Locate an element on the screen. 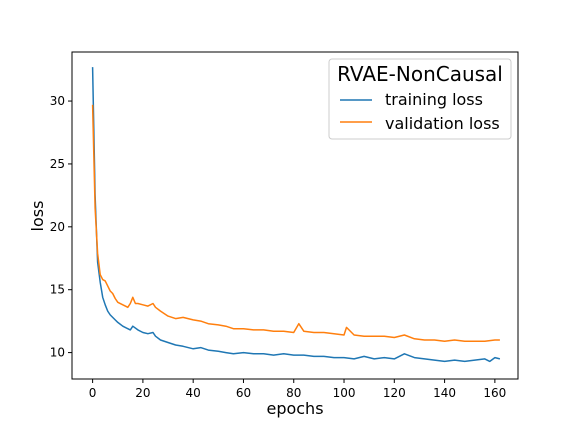 The image size is (576, 432). y-axis: 10 15 20 25 30 is located at coordinates (61, 227).